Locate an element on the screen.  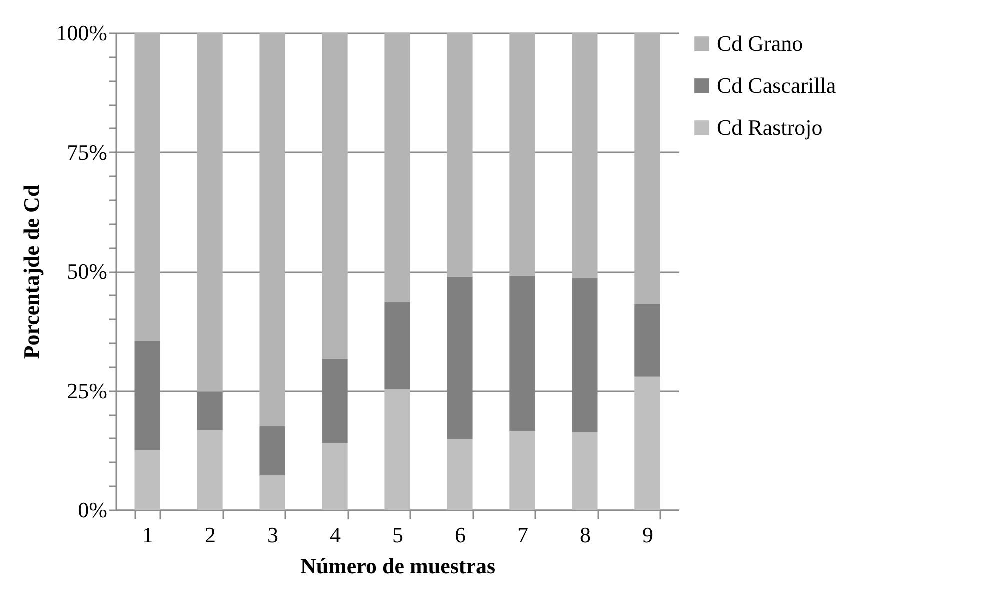
x-tick-label: 4 is located at coordinates (336, 535).